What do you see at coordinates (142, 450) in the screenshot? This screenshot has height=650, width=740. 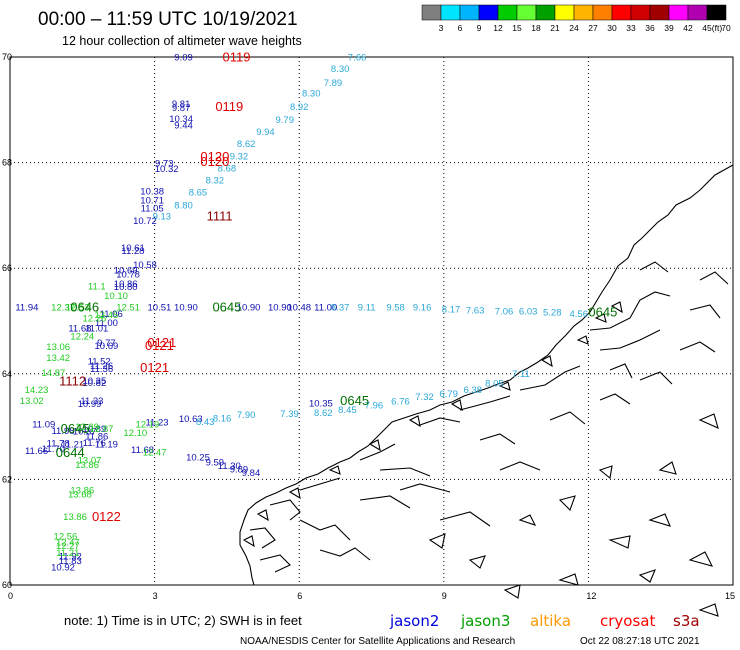 I see `wave-height-label: 11.68` at bounding box center [142, 450].